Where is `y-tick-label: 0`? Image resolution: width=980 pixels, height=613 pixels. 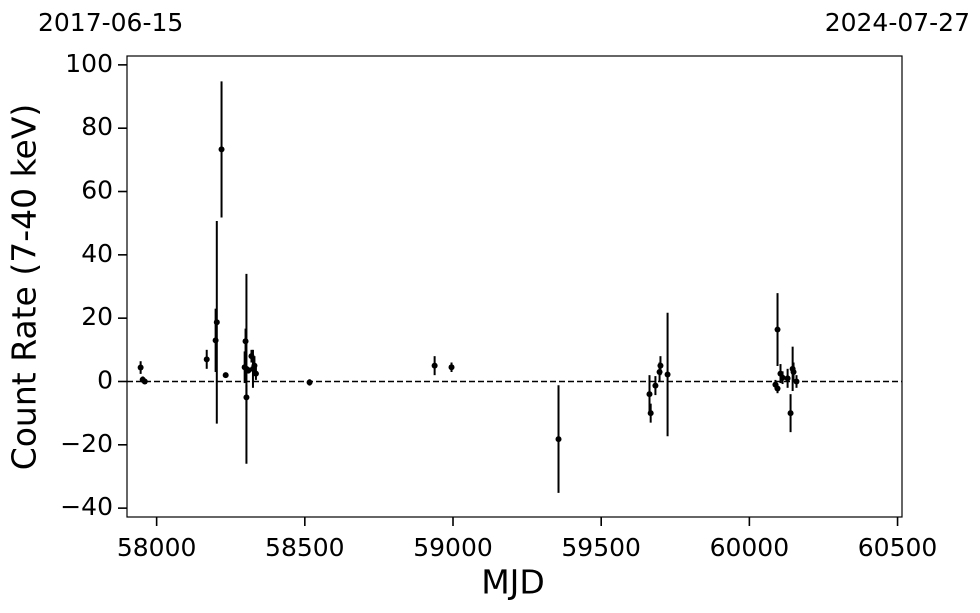 y-tick-label: 0 is located at coordinates (105, 379).